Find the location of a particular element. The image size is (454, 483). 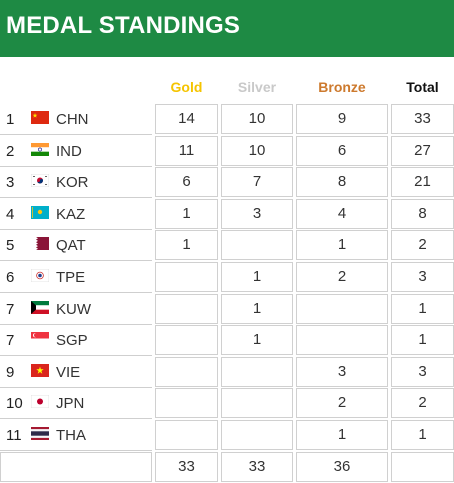

country-cell: THA is located at coordinates (90, 435).